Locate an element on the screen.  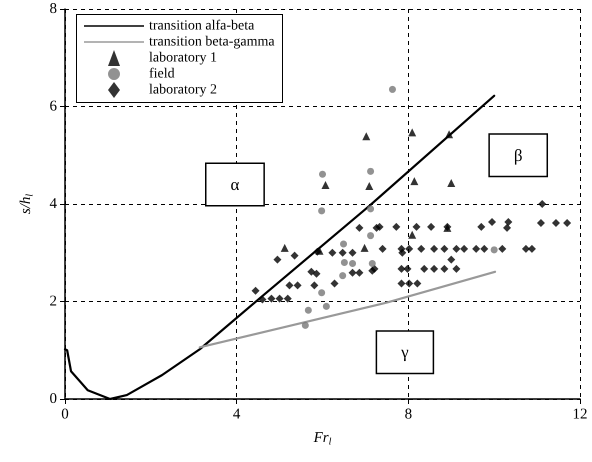
legend-label: transition alfa-beta is located at coordinates (202, 26).